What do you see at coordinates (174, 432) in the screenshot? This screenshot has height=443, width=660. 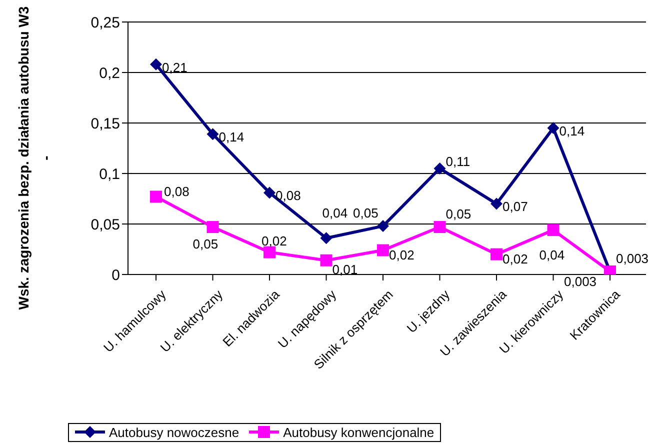 I see `legend-label: Autobusy nowoczesne` at bounding box center [174, 432].